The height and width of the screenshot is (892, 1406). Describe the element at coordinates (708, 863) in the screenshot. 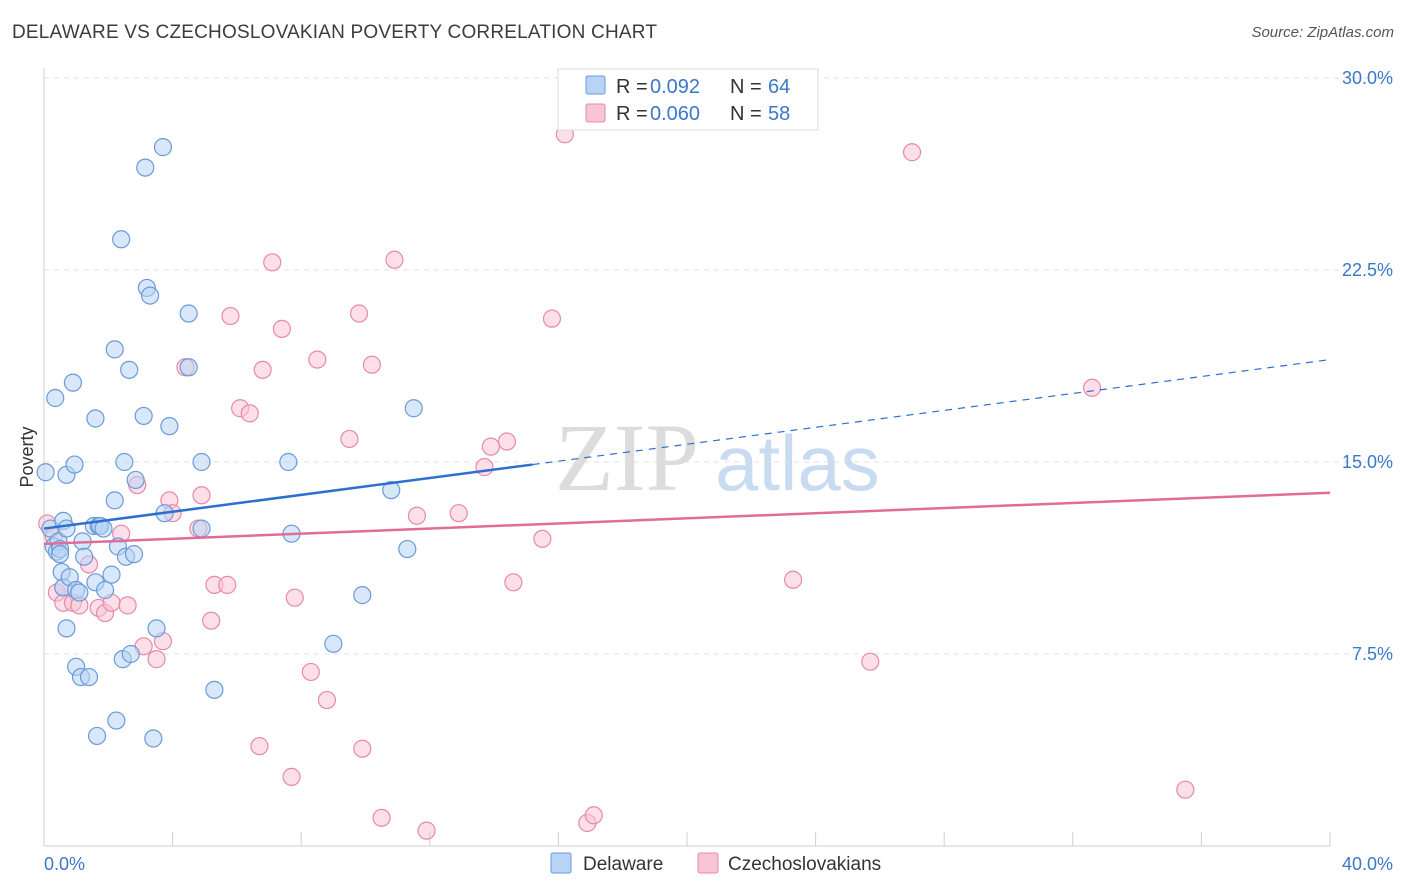

I see `bottom-legend-swatch-czech` at that location.